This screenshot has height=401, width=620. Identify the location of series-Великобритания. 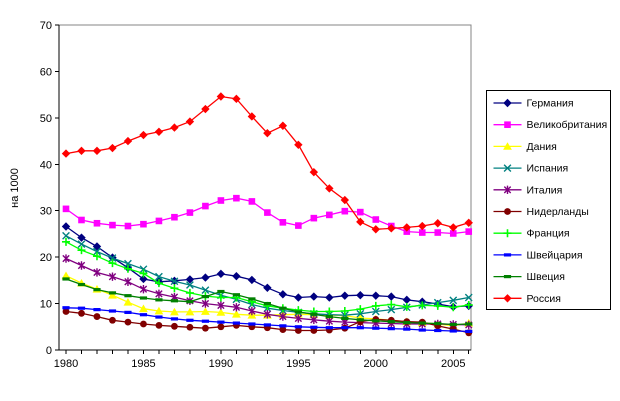
(267, 215).